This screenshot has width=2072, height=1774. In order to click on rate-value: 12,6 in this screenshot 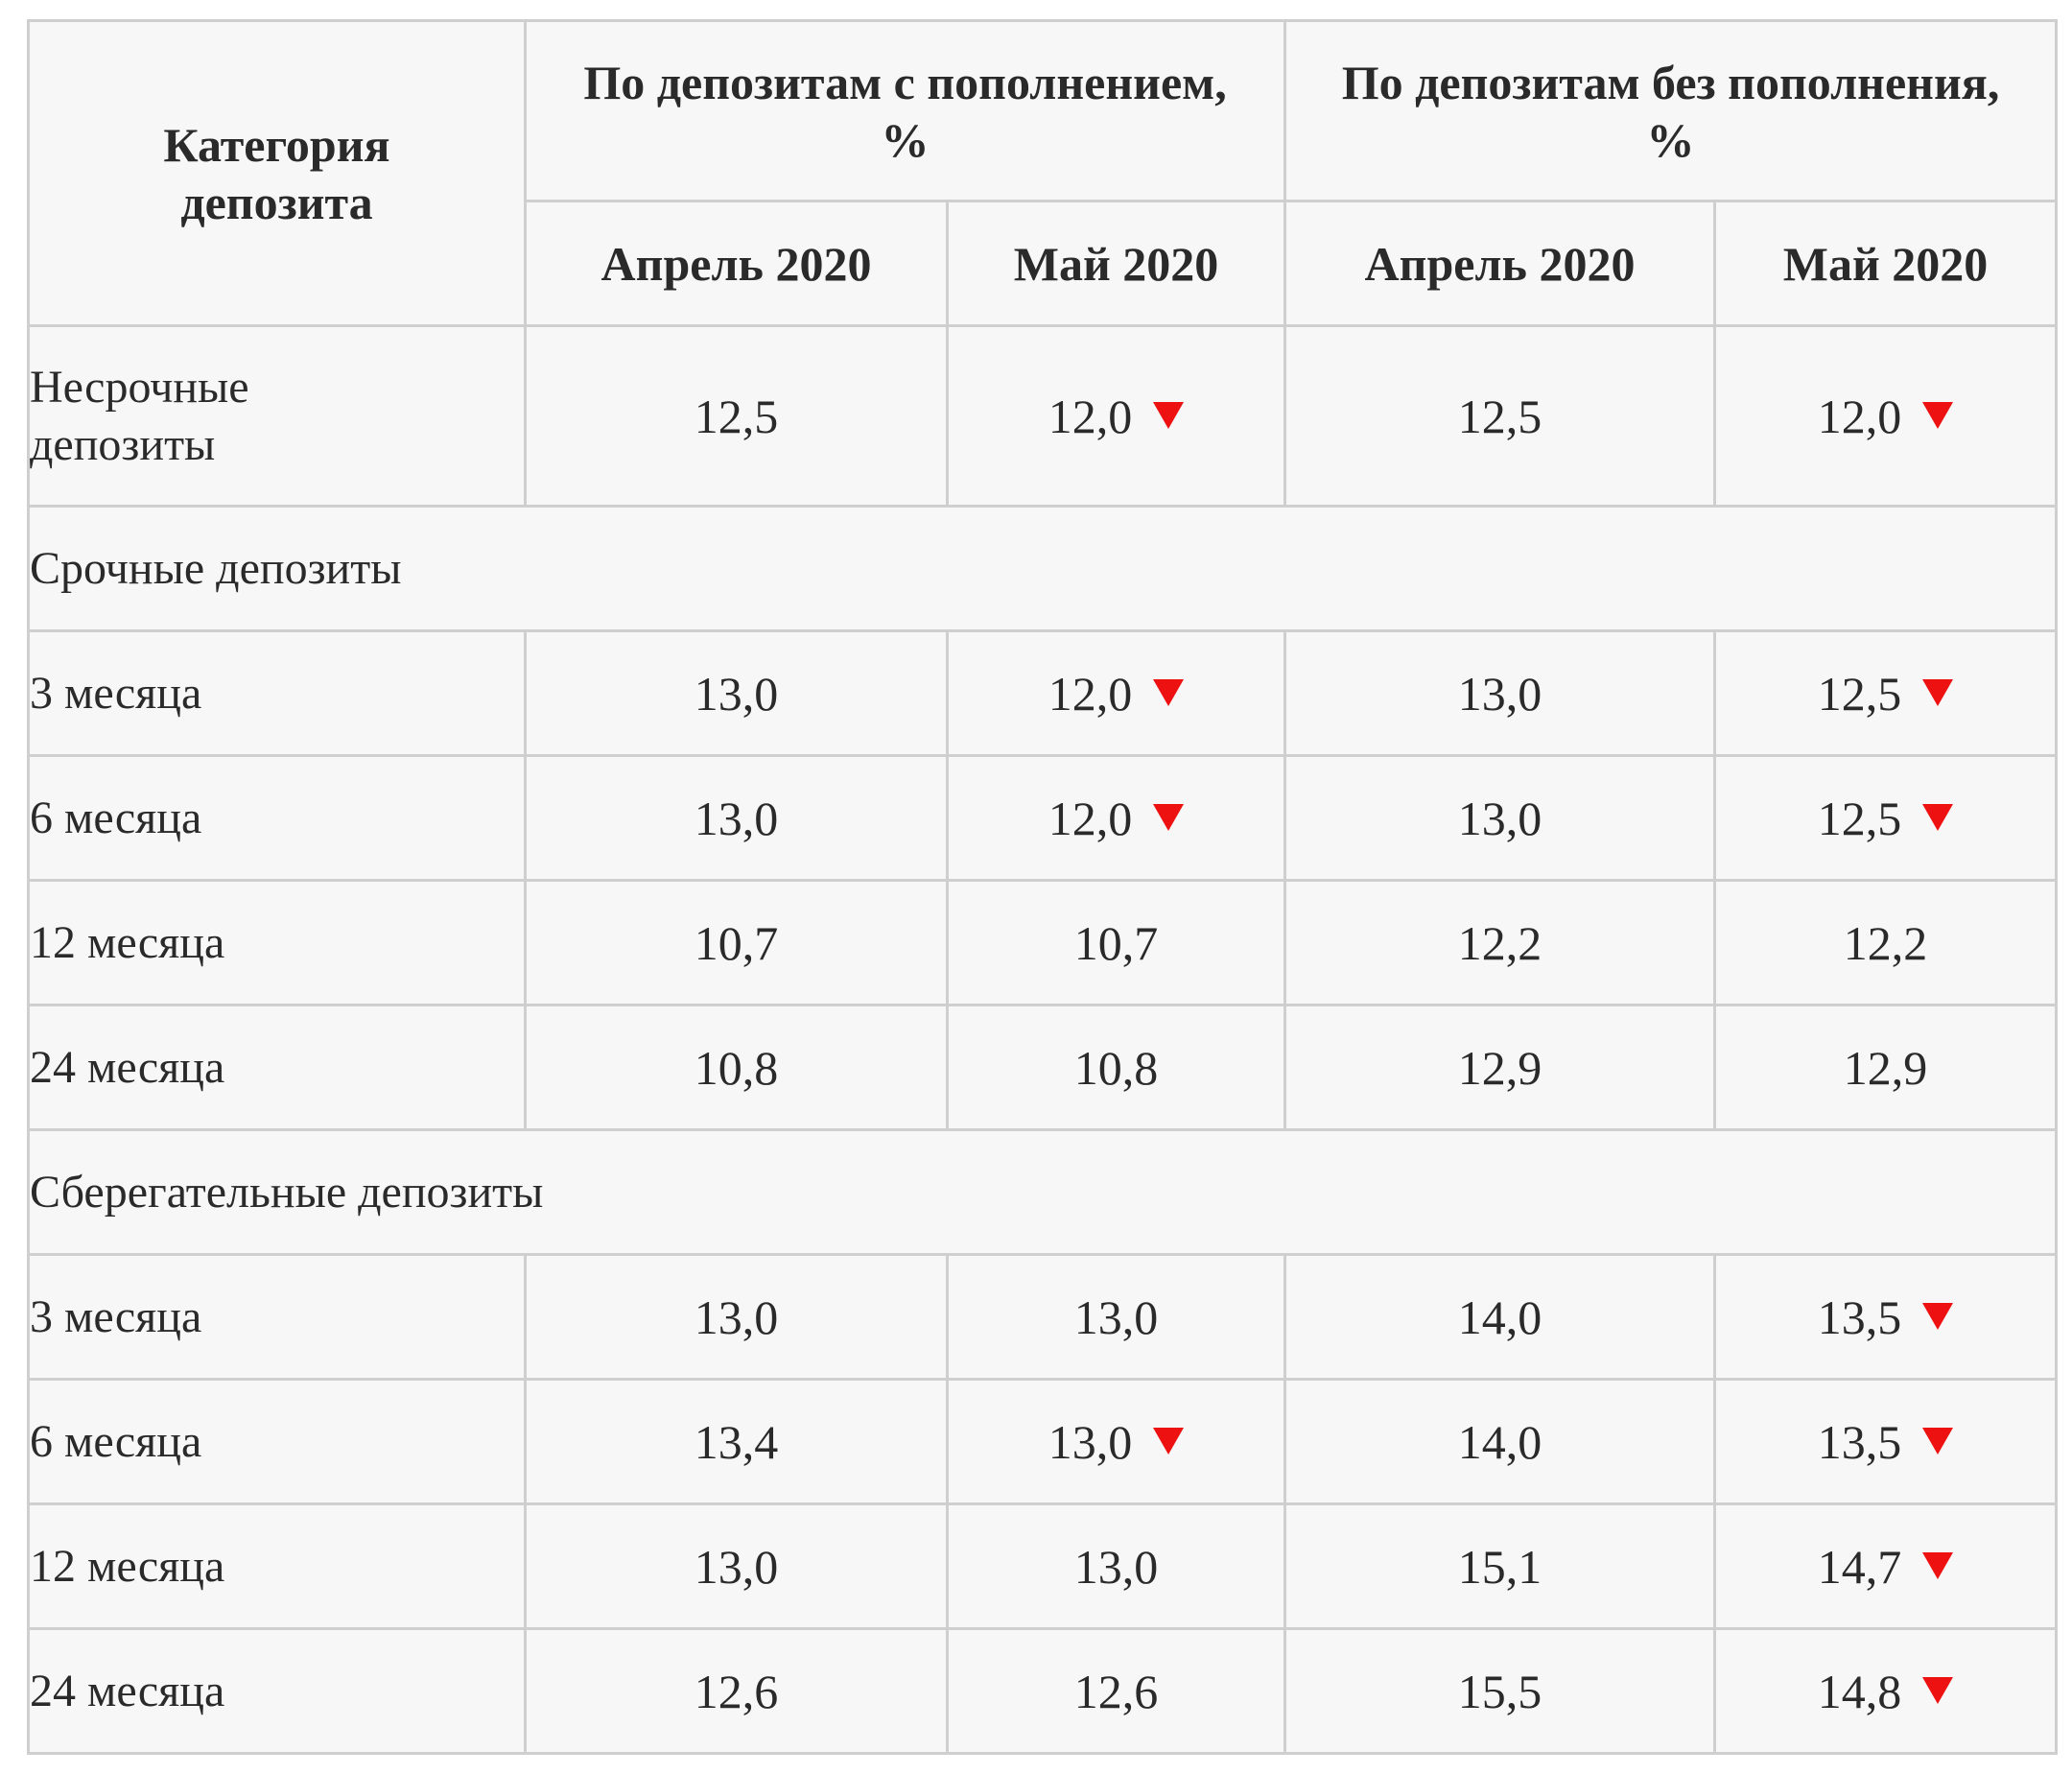, I will do `click(736, 1691)`.